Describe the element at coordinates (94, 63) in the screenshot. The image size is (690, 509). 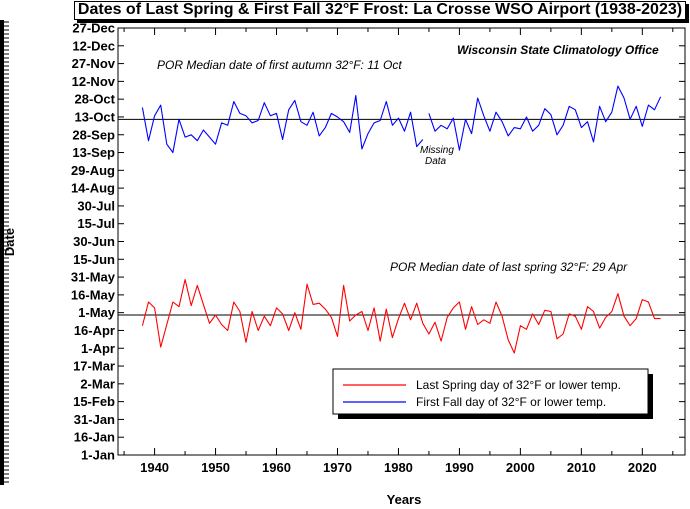
I see `y-tick-label: 27-Nov` at that location.